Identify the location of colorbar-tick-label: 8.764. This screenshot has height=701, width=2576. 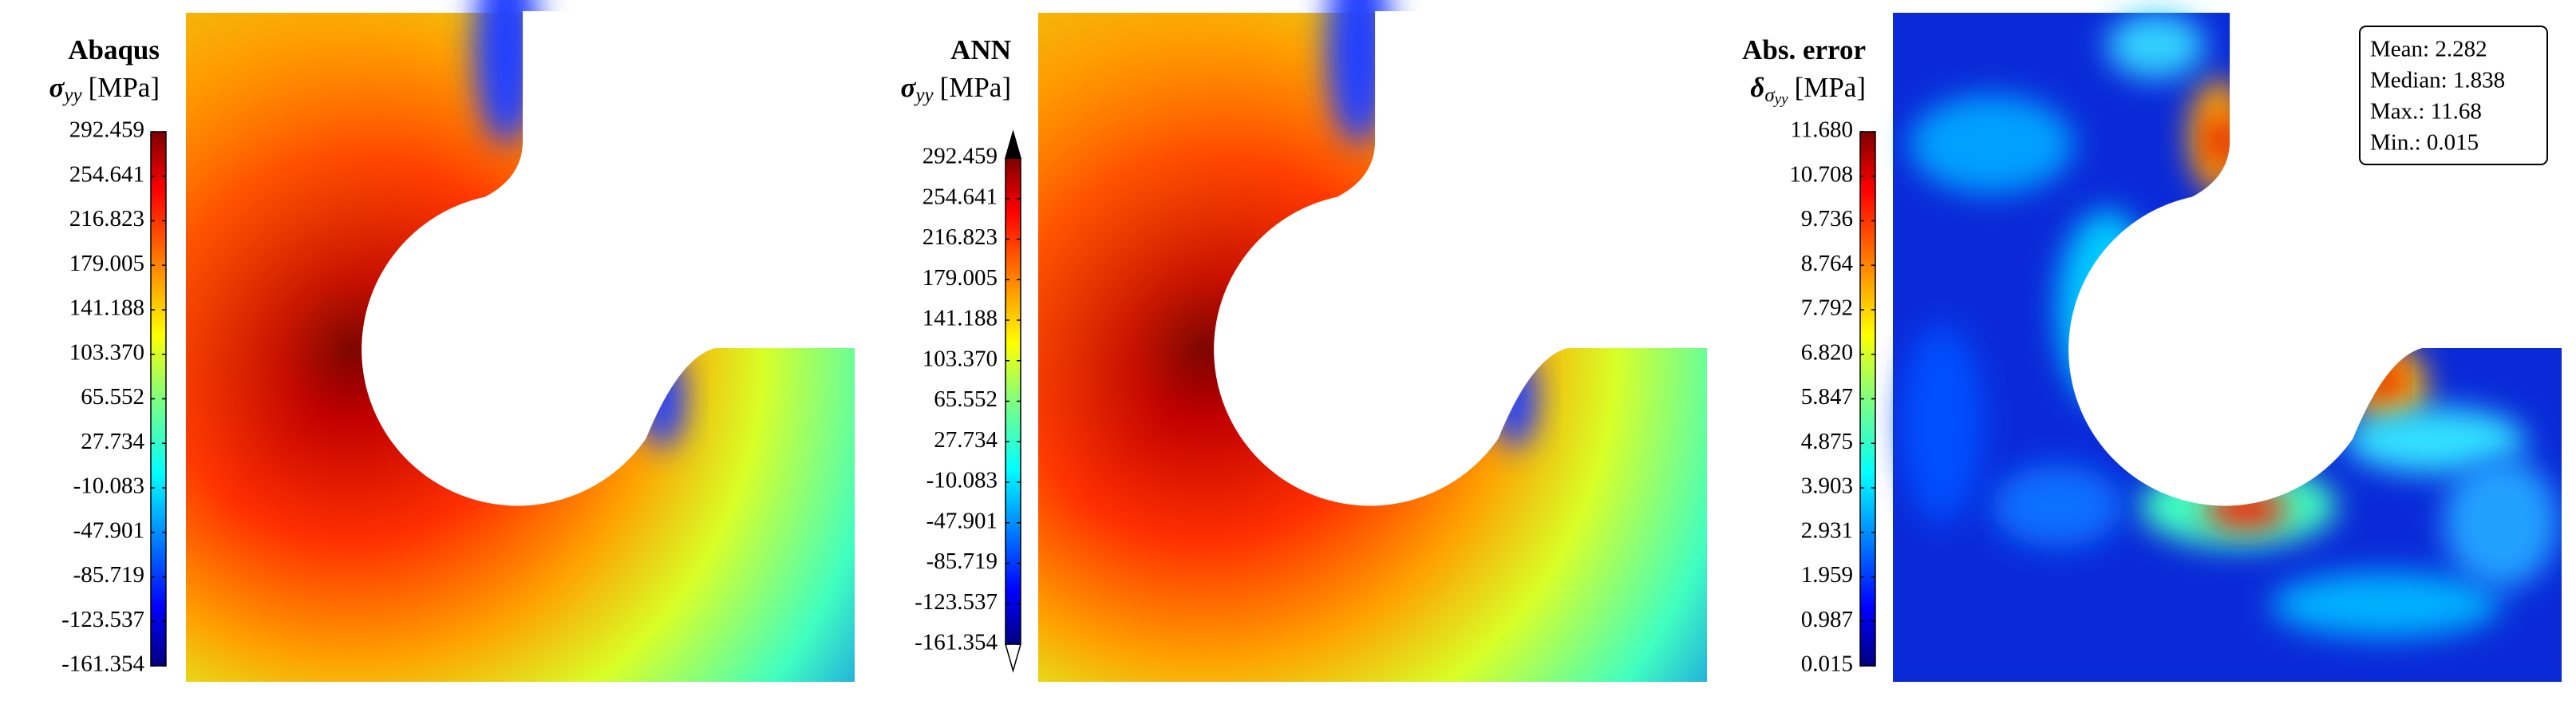
(1827, 264).